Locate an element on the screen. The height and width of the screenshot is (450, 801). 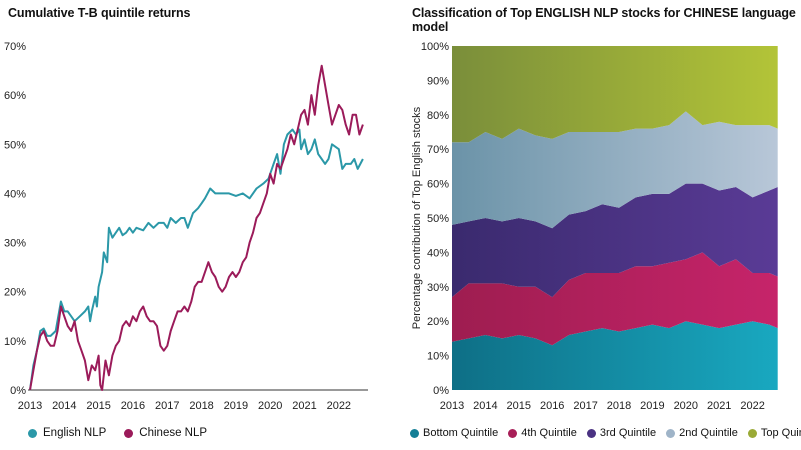
legend-item-2nd-quintile: 2nd Quintile is located at coordinates (702, 433).